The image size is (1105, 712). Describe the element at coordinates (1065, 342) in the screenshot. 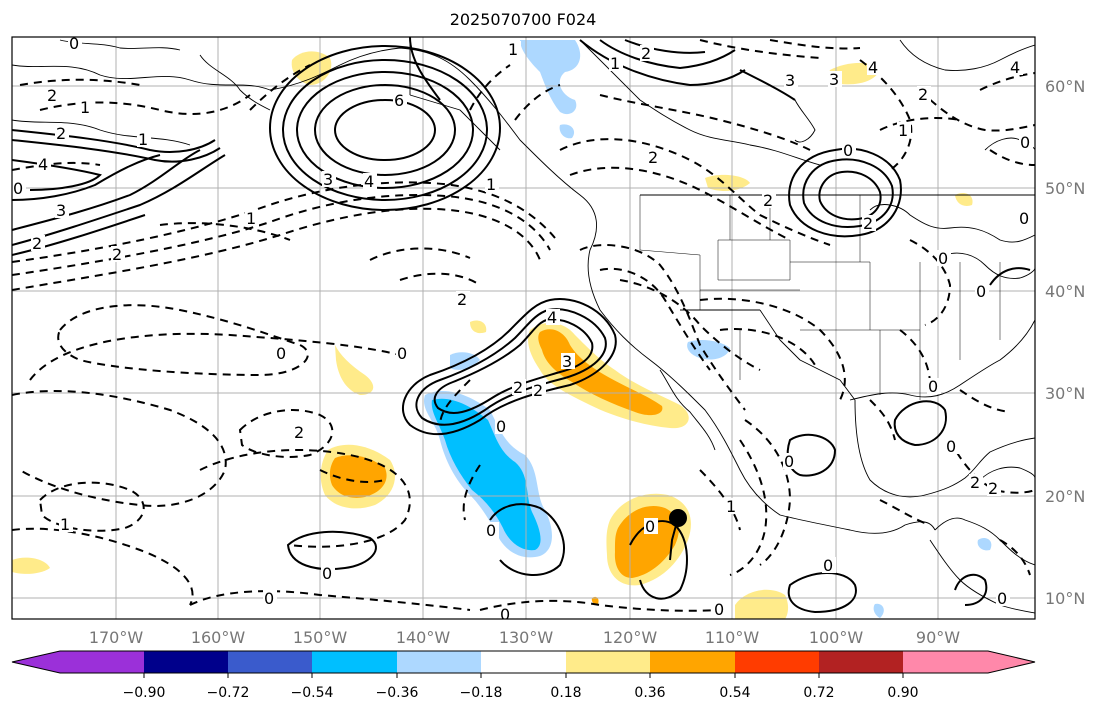

I see `latitude-labels: 60°N 50°N 40°N 30°N 20°N 10°N` at that location.